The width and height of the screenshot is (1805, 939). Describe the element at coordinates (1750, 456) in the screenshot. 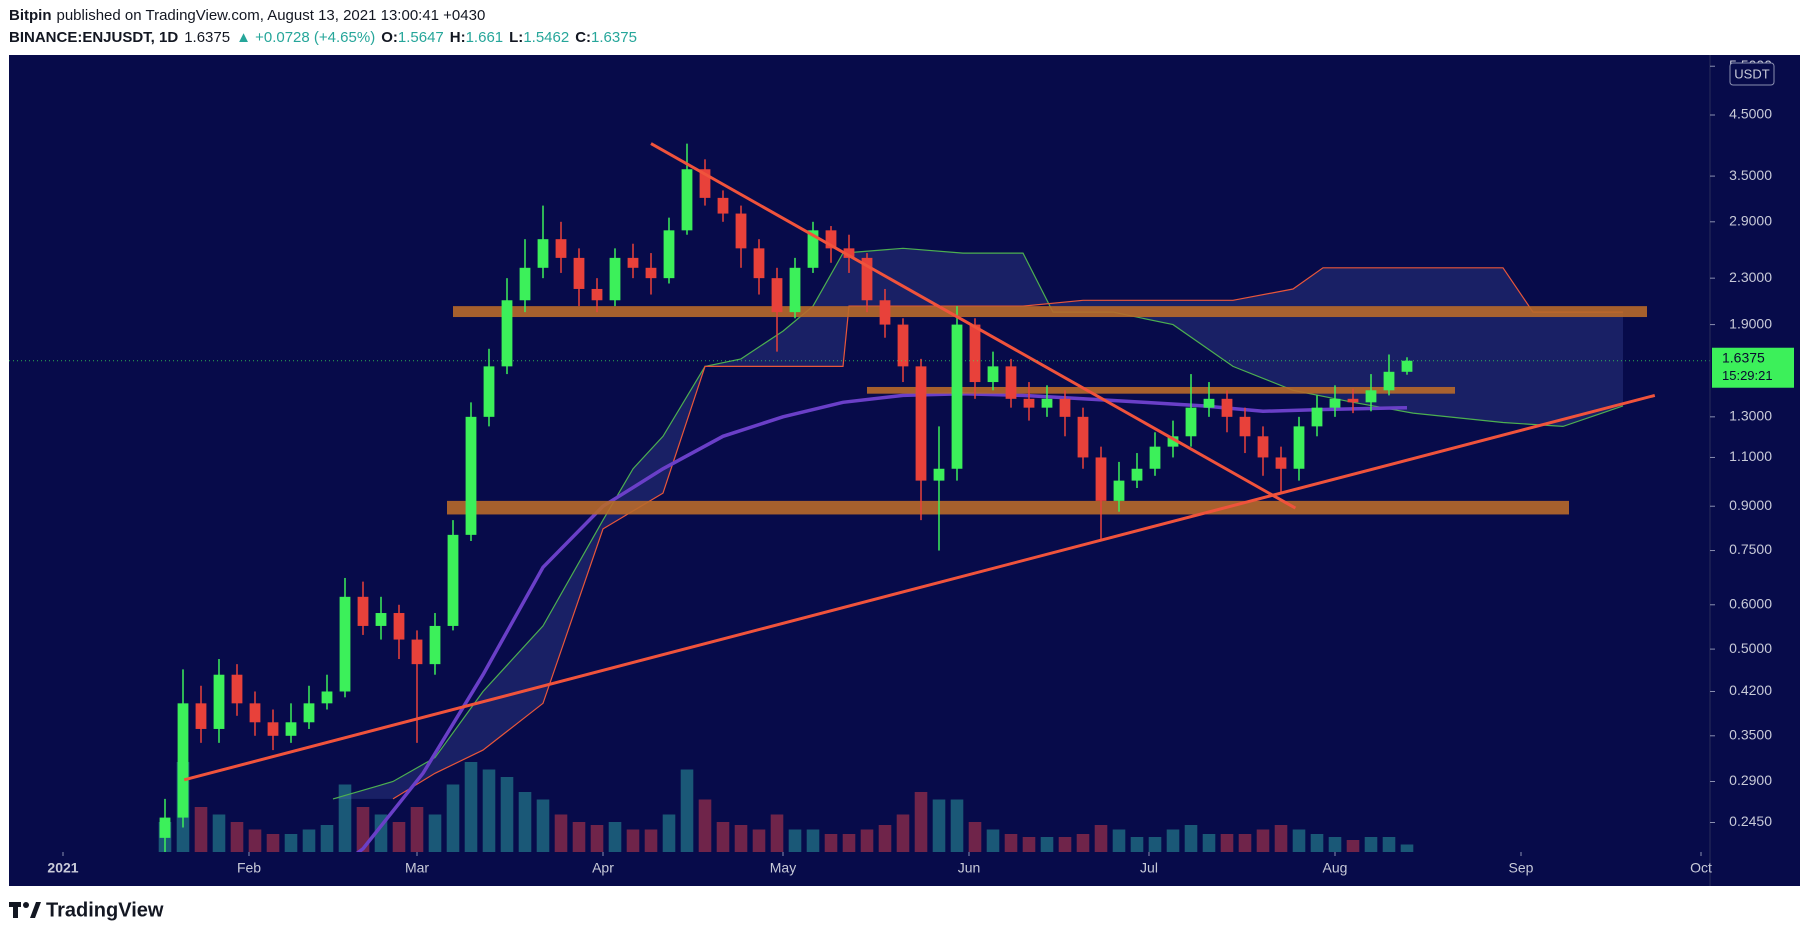

I see `y-tick-label: 1.1000` at that location.